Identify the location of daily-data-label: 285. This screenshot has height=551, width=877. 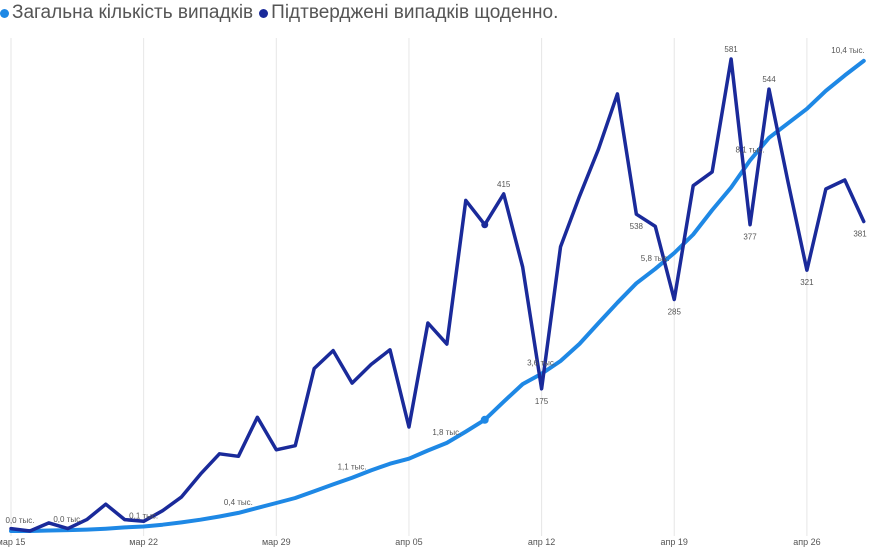
(675, 311).